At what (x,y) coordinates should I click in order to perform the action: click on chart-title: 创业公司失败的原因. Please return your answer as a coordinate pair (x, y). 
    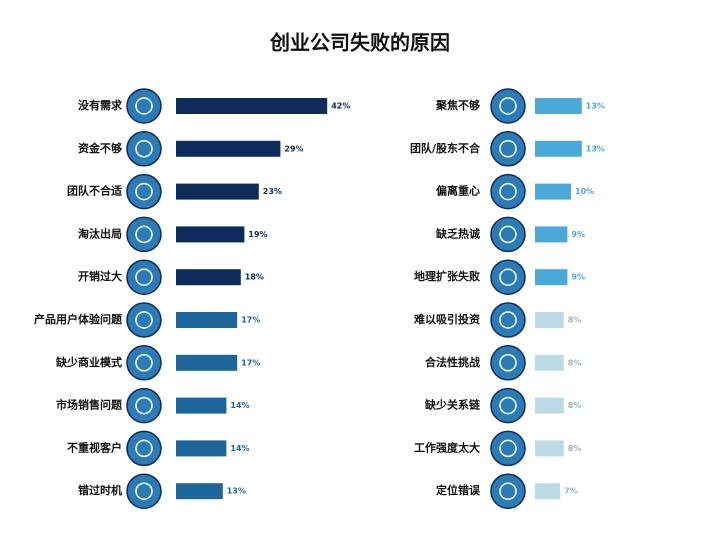
    Looking at the image, I should click on (359, 43).